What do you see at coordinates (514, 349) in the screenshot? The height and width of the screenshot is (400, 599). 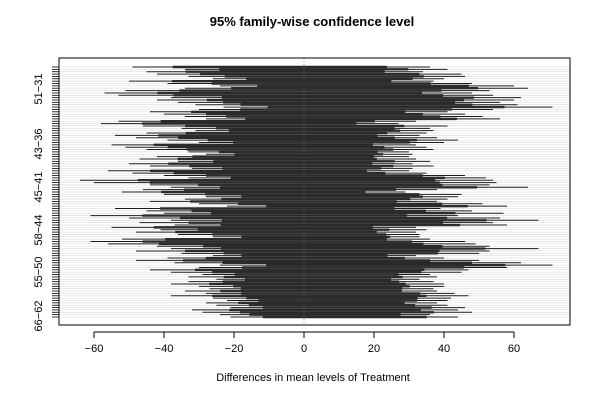 I see `x-tick-label: 60` at bounding box center [514, 349].